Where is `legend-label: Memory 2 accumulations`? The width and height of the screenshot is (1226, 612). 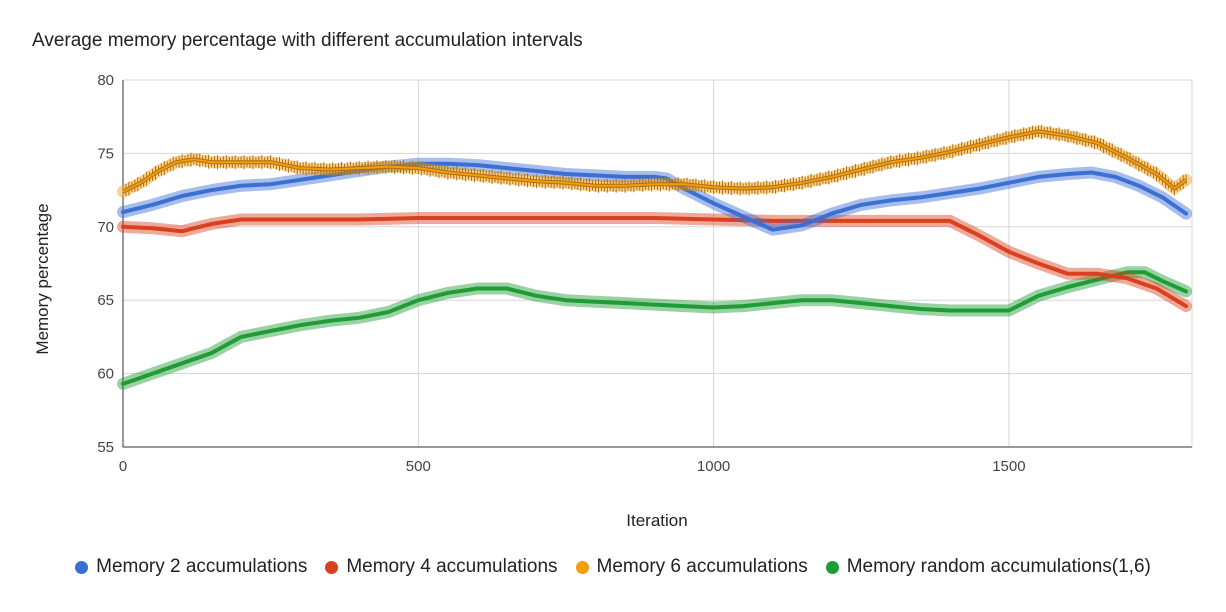 legend-label: Memory 2 accumulations is located at coordinates (202, 566).